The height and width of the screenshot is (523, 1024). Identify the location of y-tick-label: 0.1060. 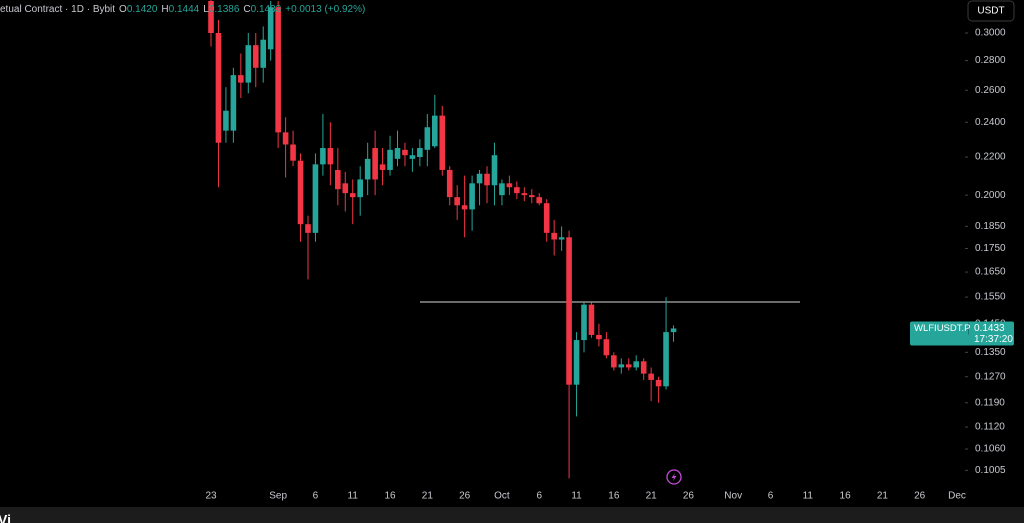
(990, 449).